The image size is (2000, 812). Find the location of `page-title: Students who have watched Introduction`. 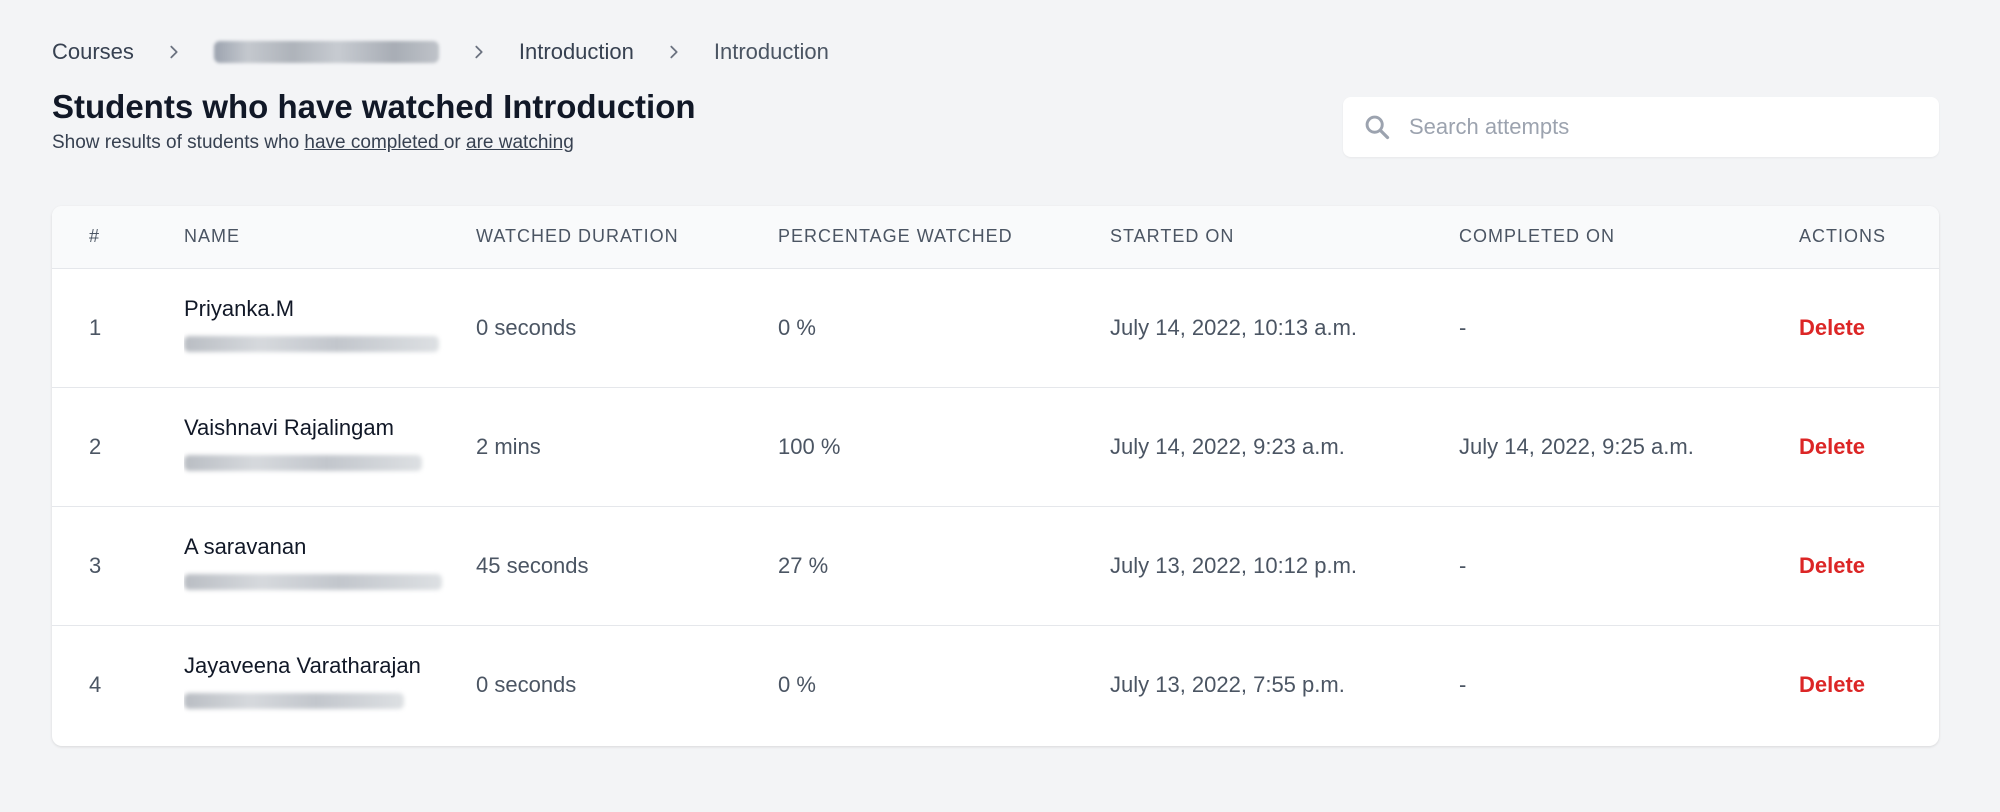

page-title: Students who have watched Introduction is located at coordinates (374, 106).